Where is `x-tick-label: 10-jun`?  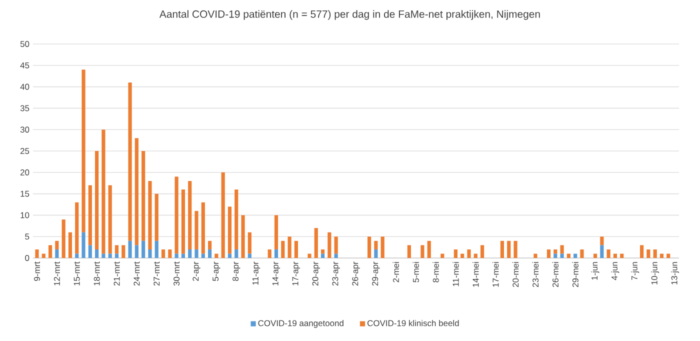 x-tick-label: 10-jun is located at coordinates (655, 273).